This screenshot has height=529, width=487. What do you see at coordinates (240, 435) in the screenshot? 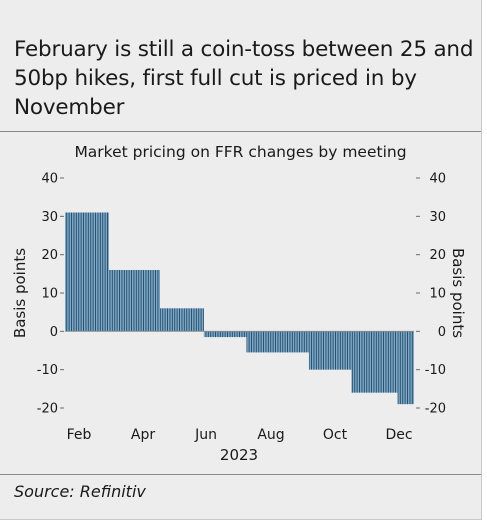
I see `x-axis: Feb Apr Jun Aug Oct Dec` at bounding box center [240, 435].